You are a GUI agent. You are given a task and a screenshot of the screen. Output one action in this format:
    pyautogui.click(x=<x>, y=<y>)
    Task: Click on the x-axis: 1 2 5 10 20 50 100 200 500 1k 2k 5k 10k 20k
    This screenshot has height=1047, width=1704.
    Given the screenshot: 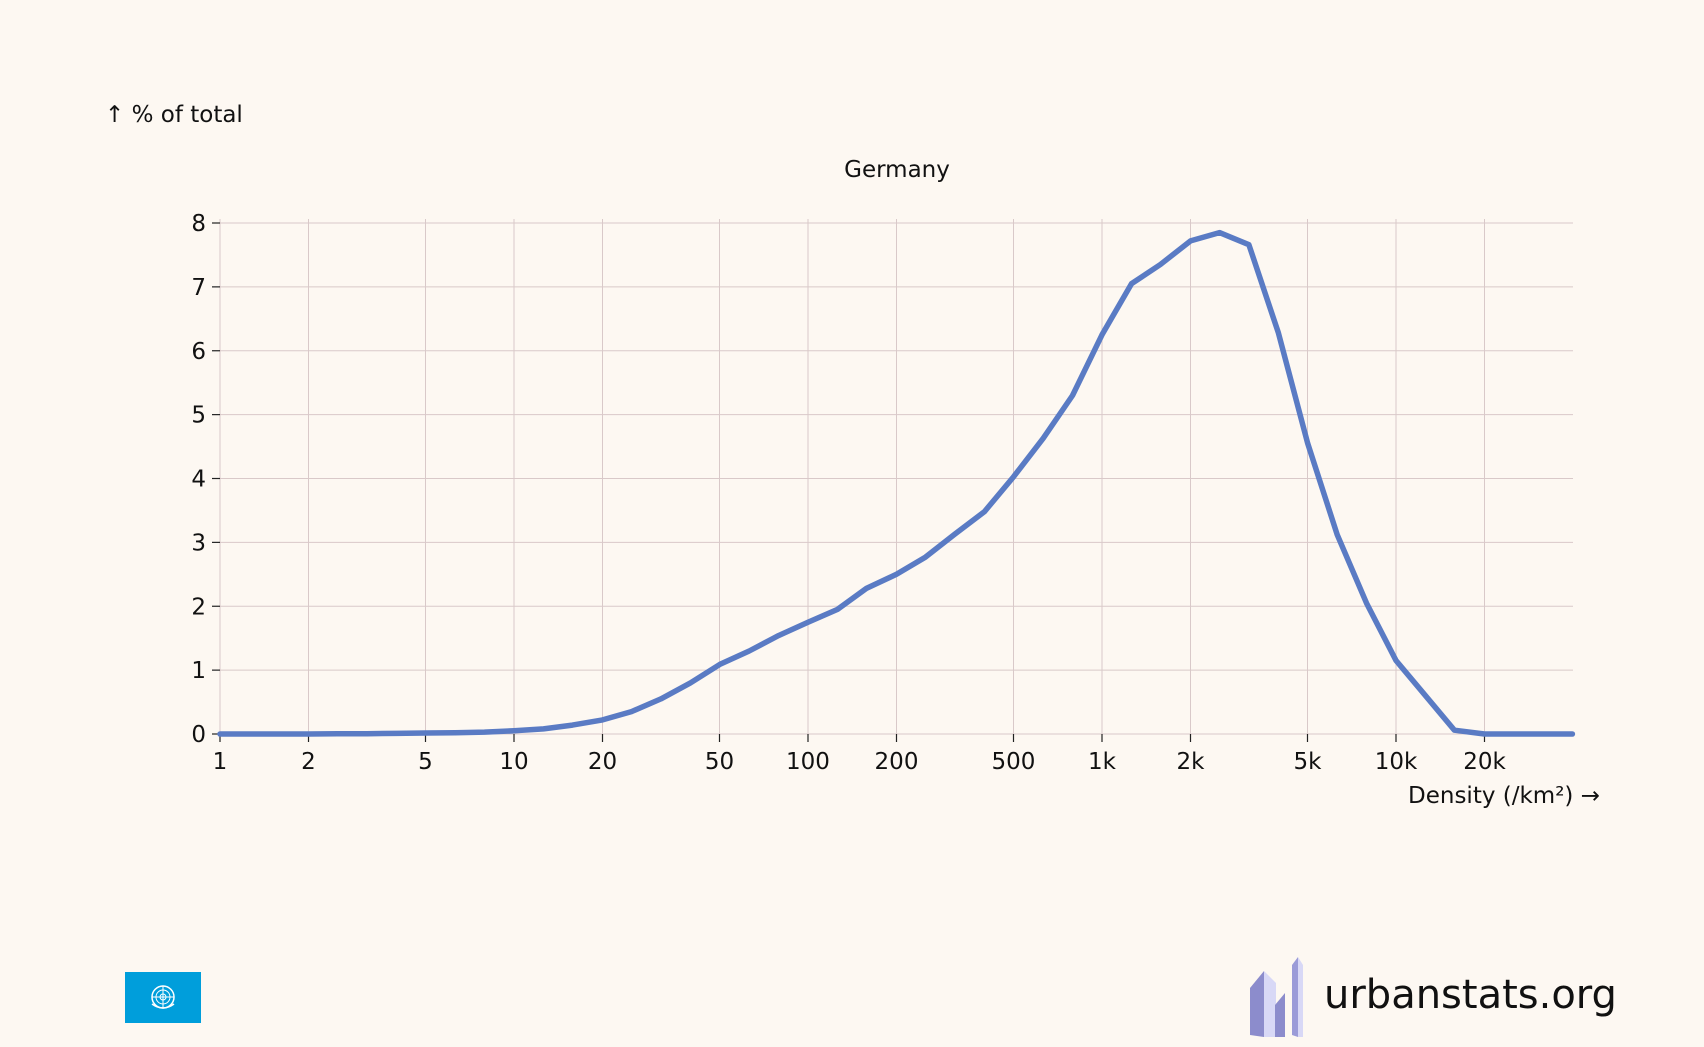 What is the action you would take?
    pyautogui.click(x=859, y=754)
    